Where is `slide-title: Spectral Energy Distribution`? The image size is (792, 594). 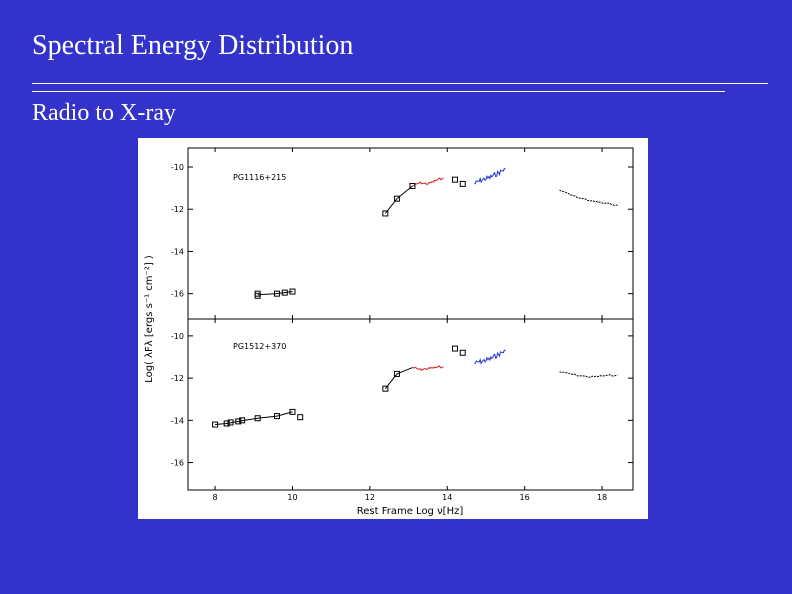 slide-title: Spectral Energy Distribution is located at coordinates (193, 45).